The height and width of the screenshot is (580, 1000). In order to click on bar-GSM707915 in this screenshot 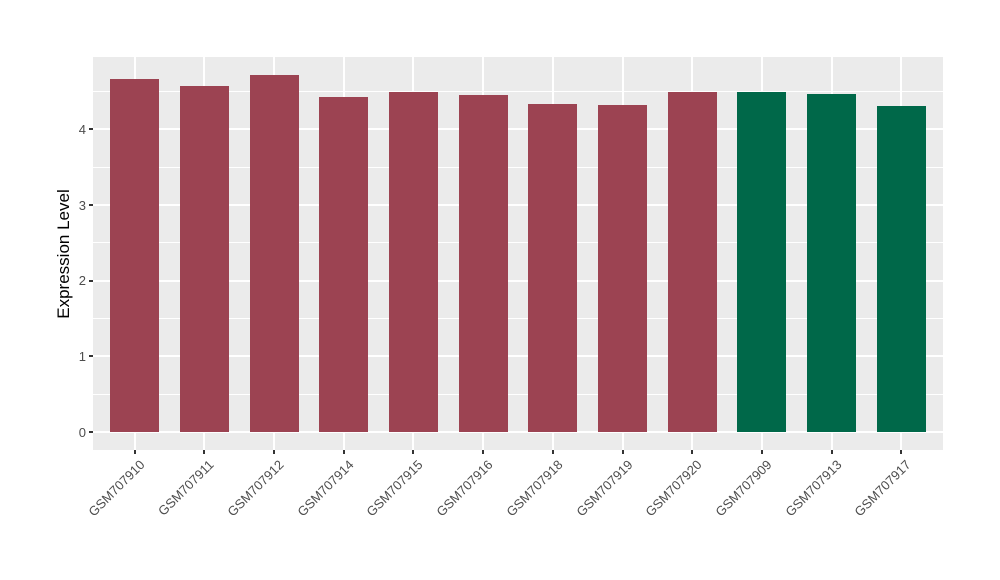, I will do `click(413, 262)`.